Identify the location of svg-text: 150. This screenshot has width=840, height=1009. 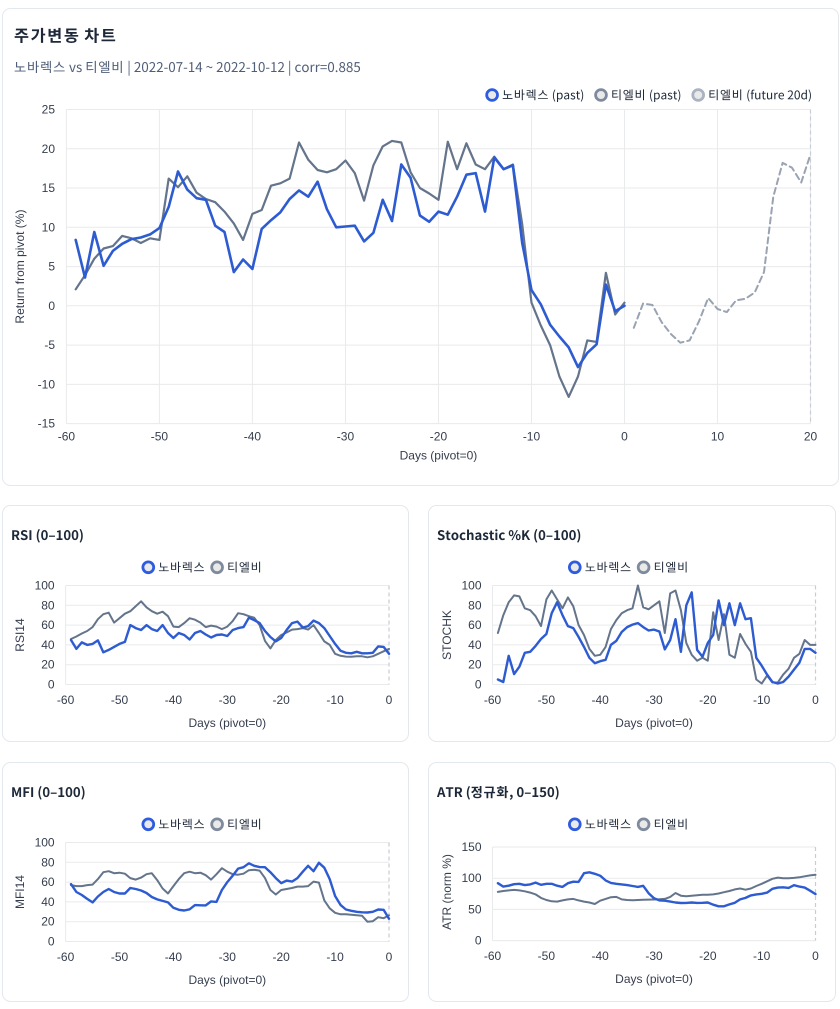
(471, 847).